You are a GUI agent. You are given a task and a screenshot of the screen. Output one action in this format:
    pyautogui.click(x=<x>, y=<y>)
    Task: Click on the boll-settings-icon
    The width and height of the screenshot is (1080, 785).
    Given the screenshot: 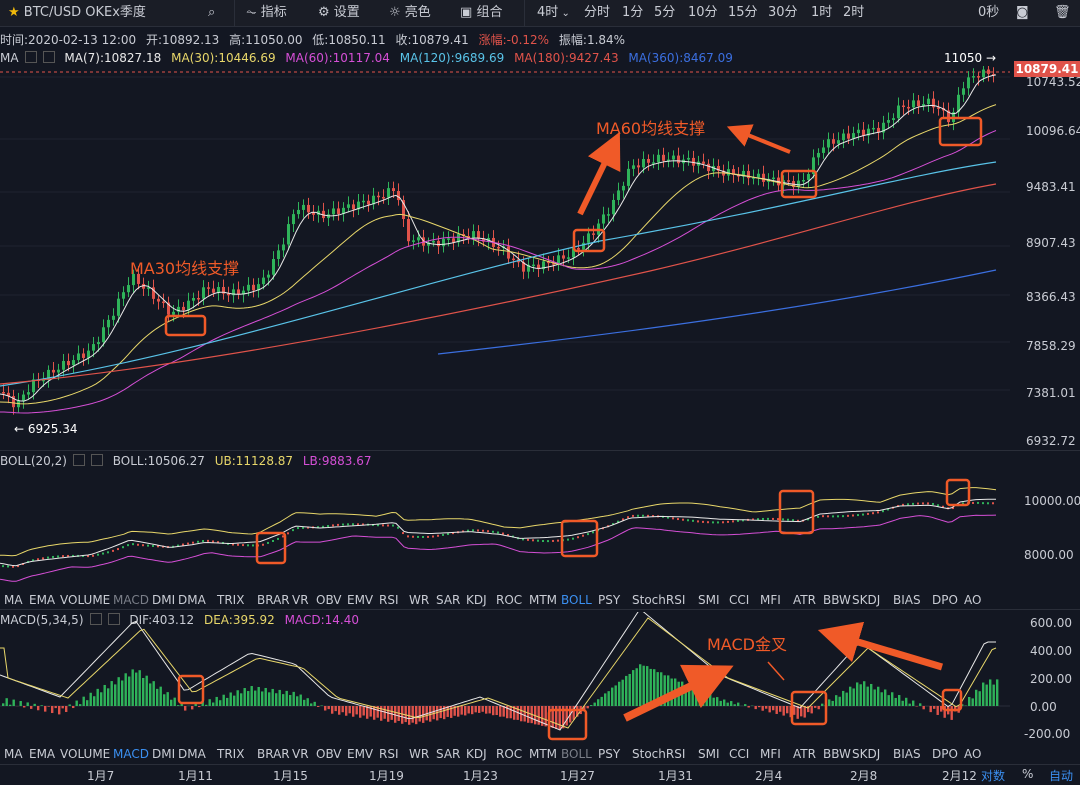 What is the action you would take?
    pyautogui.click(x=79, y=460)
    